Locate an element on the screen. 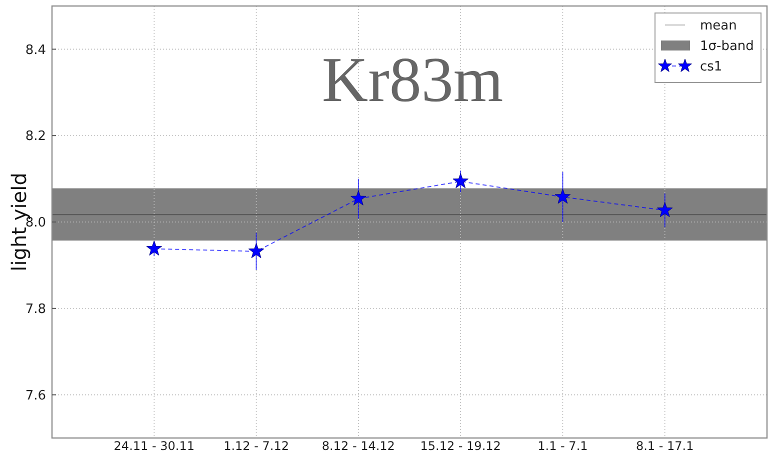 This screenshot has width=769, height=454. y-tick-label: 8.4 is located at coordinates (35, 50).